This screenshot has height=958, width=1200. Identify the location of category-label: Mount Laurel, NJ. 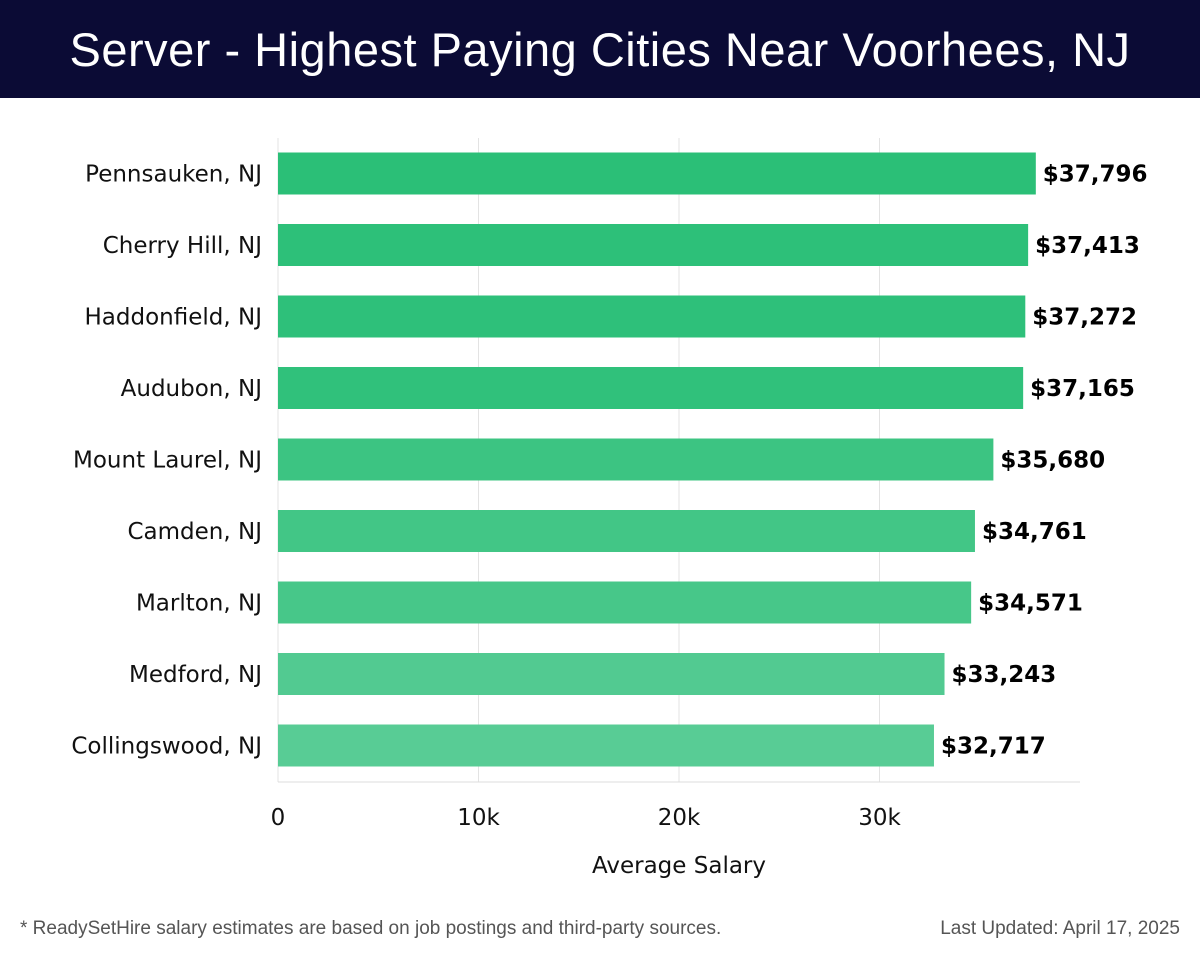
(167, 461).